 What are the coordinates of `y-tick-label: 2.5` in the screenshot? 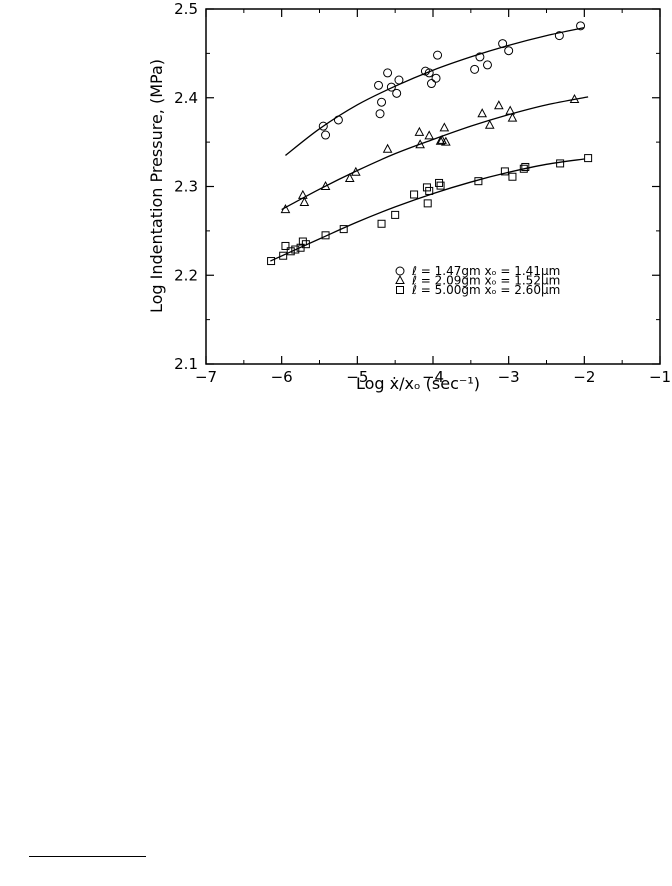 It's located at (186, 9).